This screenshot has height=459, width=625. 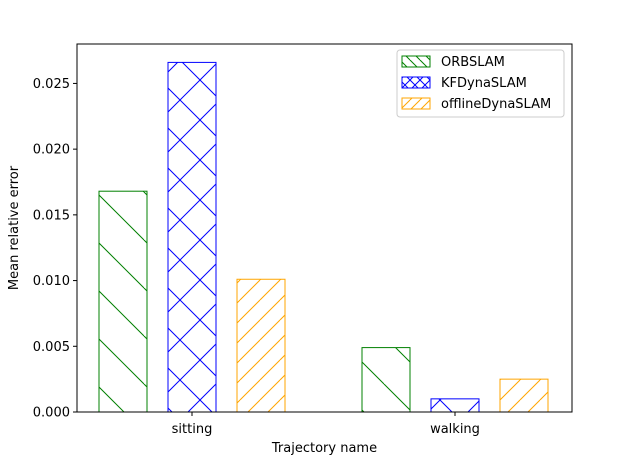 What do you see at coordinates (496, 104) in the screenshot?
I see `legend-label: offlineDynaSLAM` at bounding box center [496, 104].